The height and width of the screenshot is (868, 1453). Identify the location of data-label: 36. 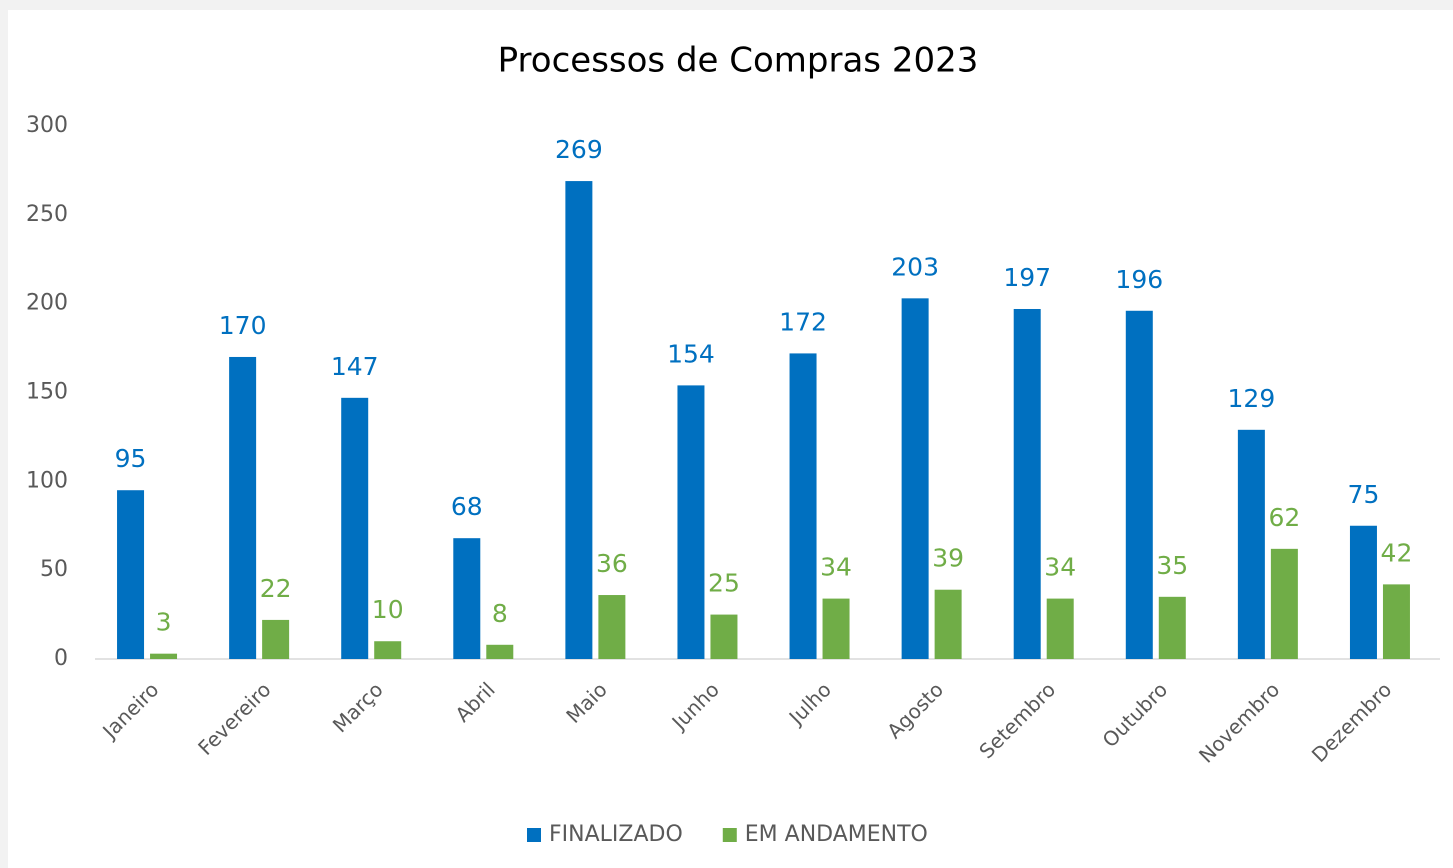
(612, 563).